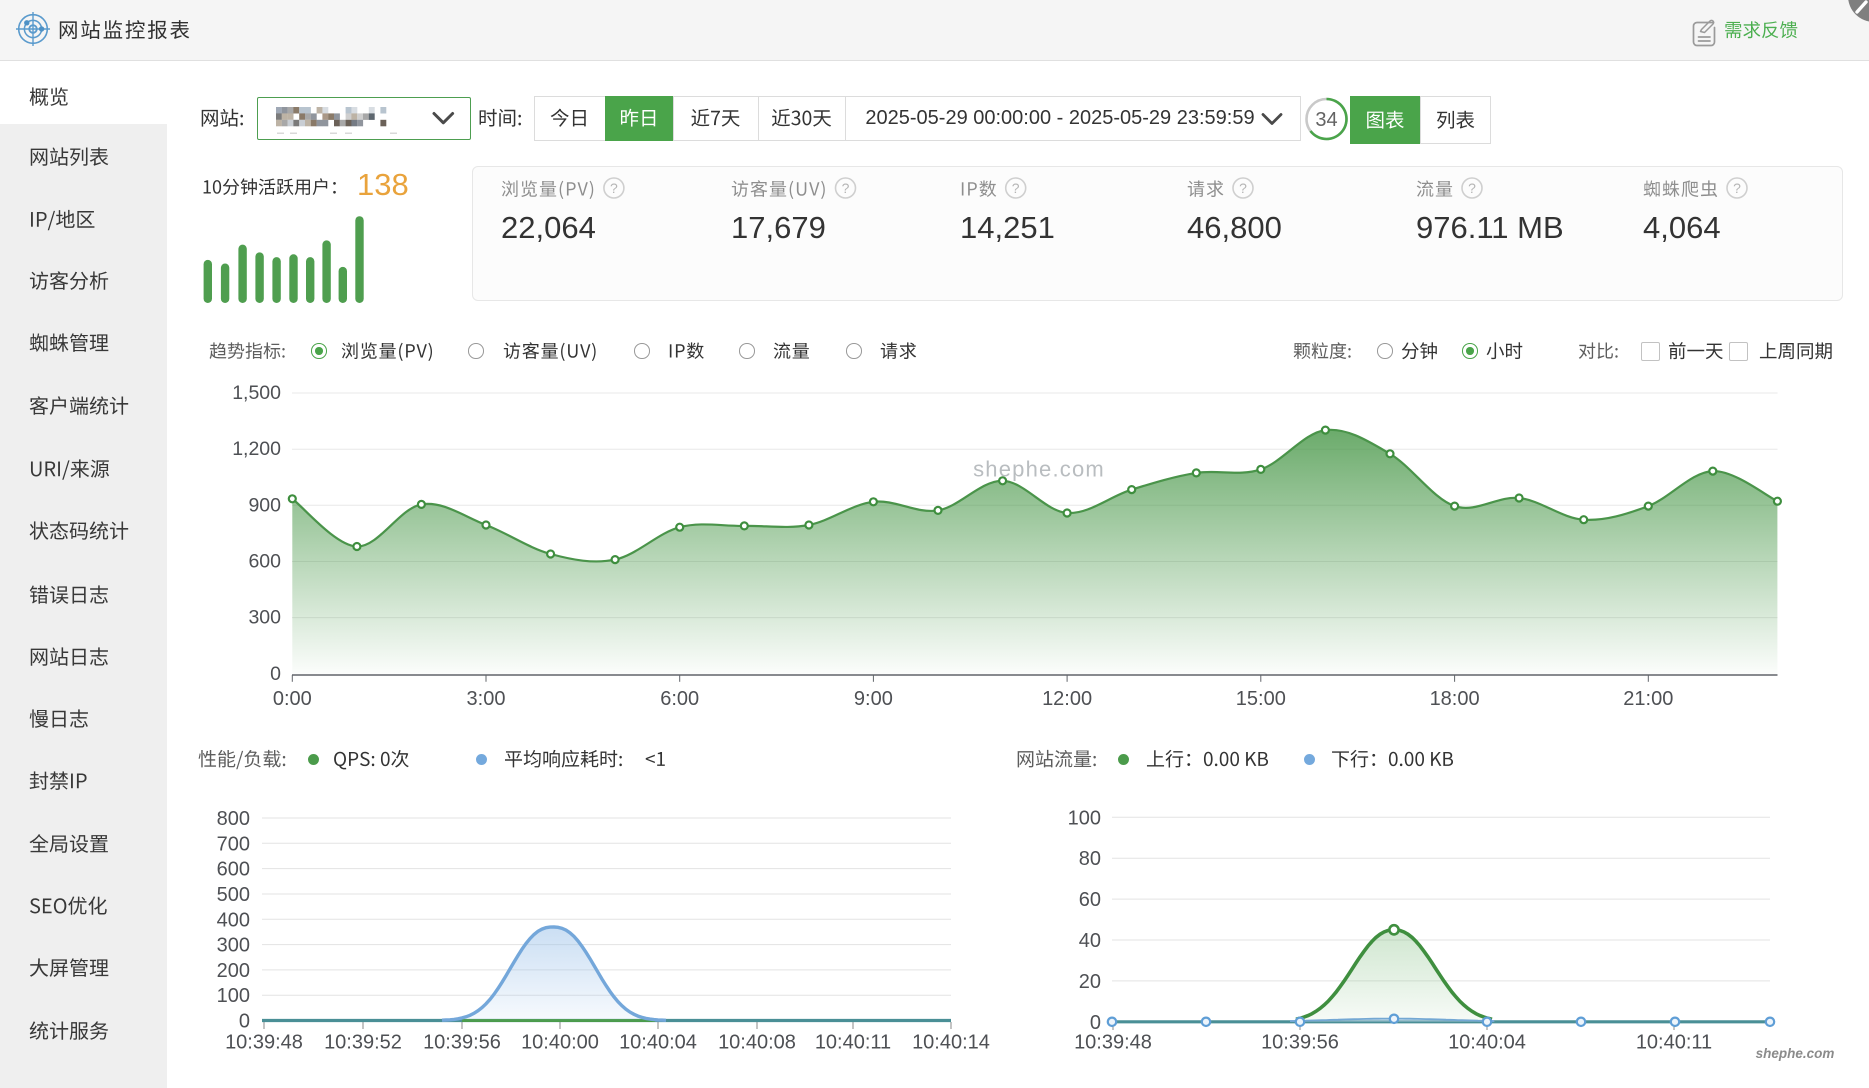 The height and width of the screenshot is (1088, 1869). I want to click on svg-text: 400, so click(233, 920).